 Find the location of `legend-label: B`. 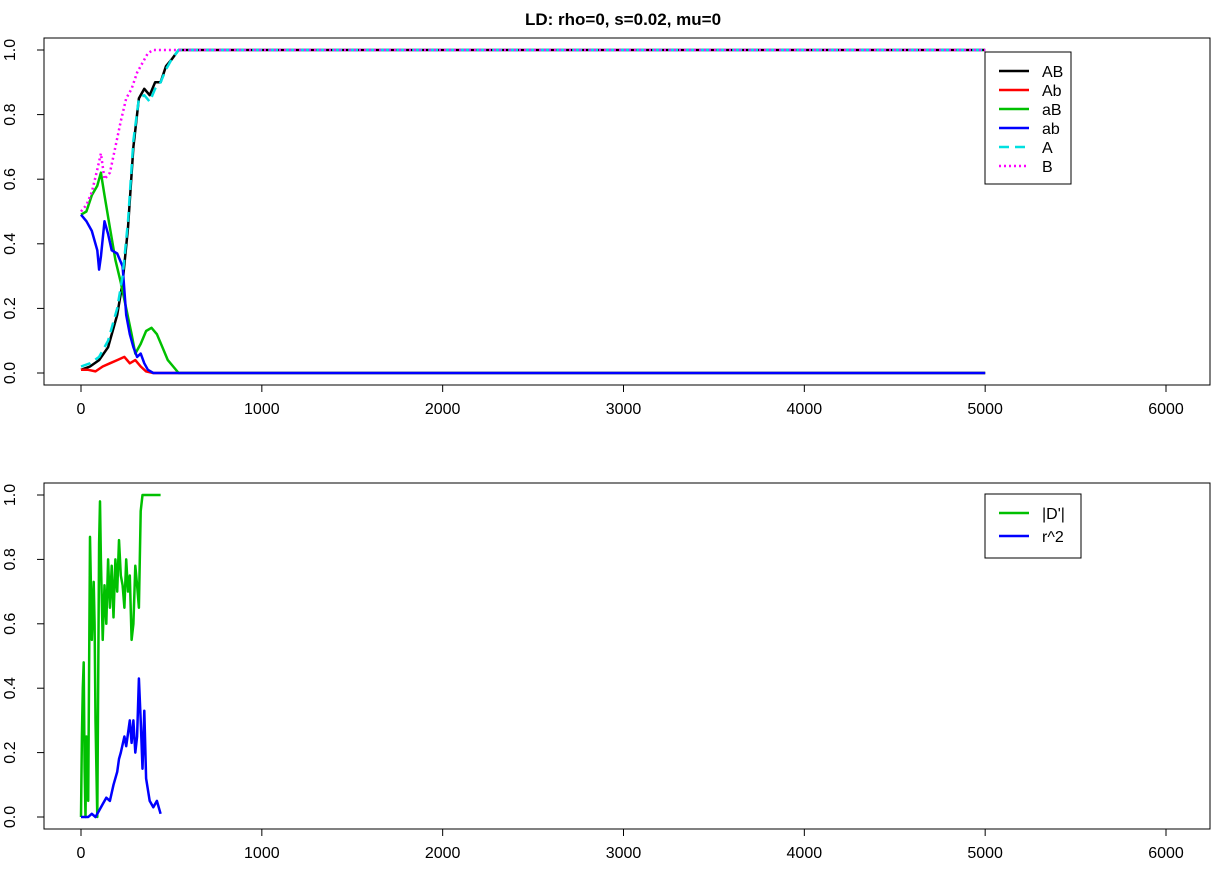

legend-label: B is located at coordinates (1047, 167).